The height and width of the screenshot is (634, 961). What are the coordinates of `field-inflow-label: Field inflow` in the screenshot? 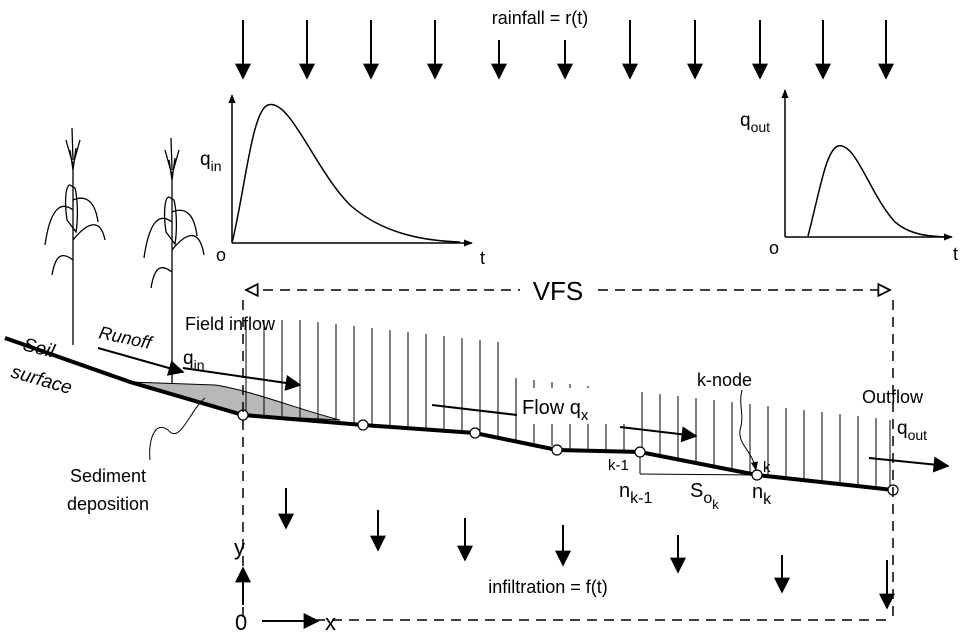 It's located at (230, 324).